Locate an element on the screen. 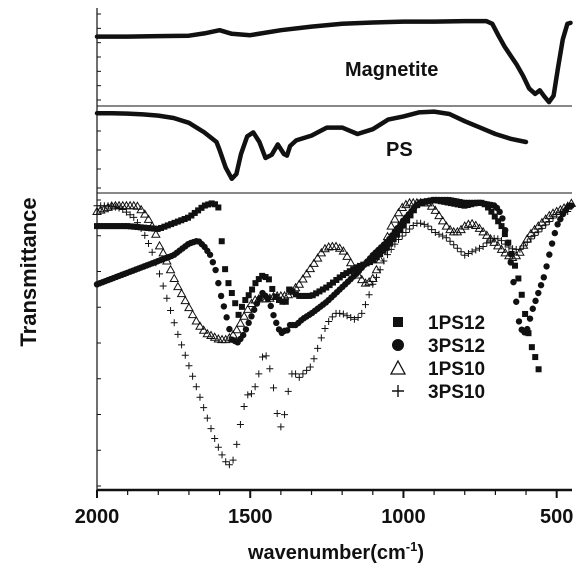 The width and height of the screenshot is (579, 575). series-line-magnetite is located at coordinates (333, 61).